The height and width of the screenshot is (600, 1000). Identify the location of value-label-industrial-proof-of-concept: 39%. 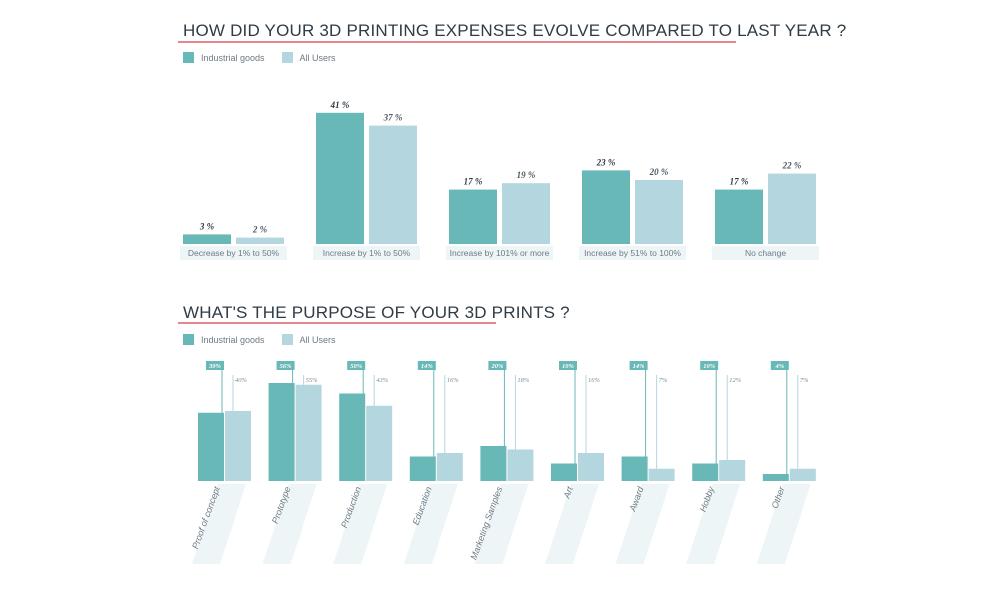
(215, 366).